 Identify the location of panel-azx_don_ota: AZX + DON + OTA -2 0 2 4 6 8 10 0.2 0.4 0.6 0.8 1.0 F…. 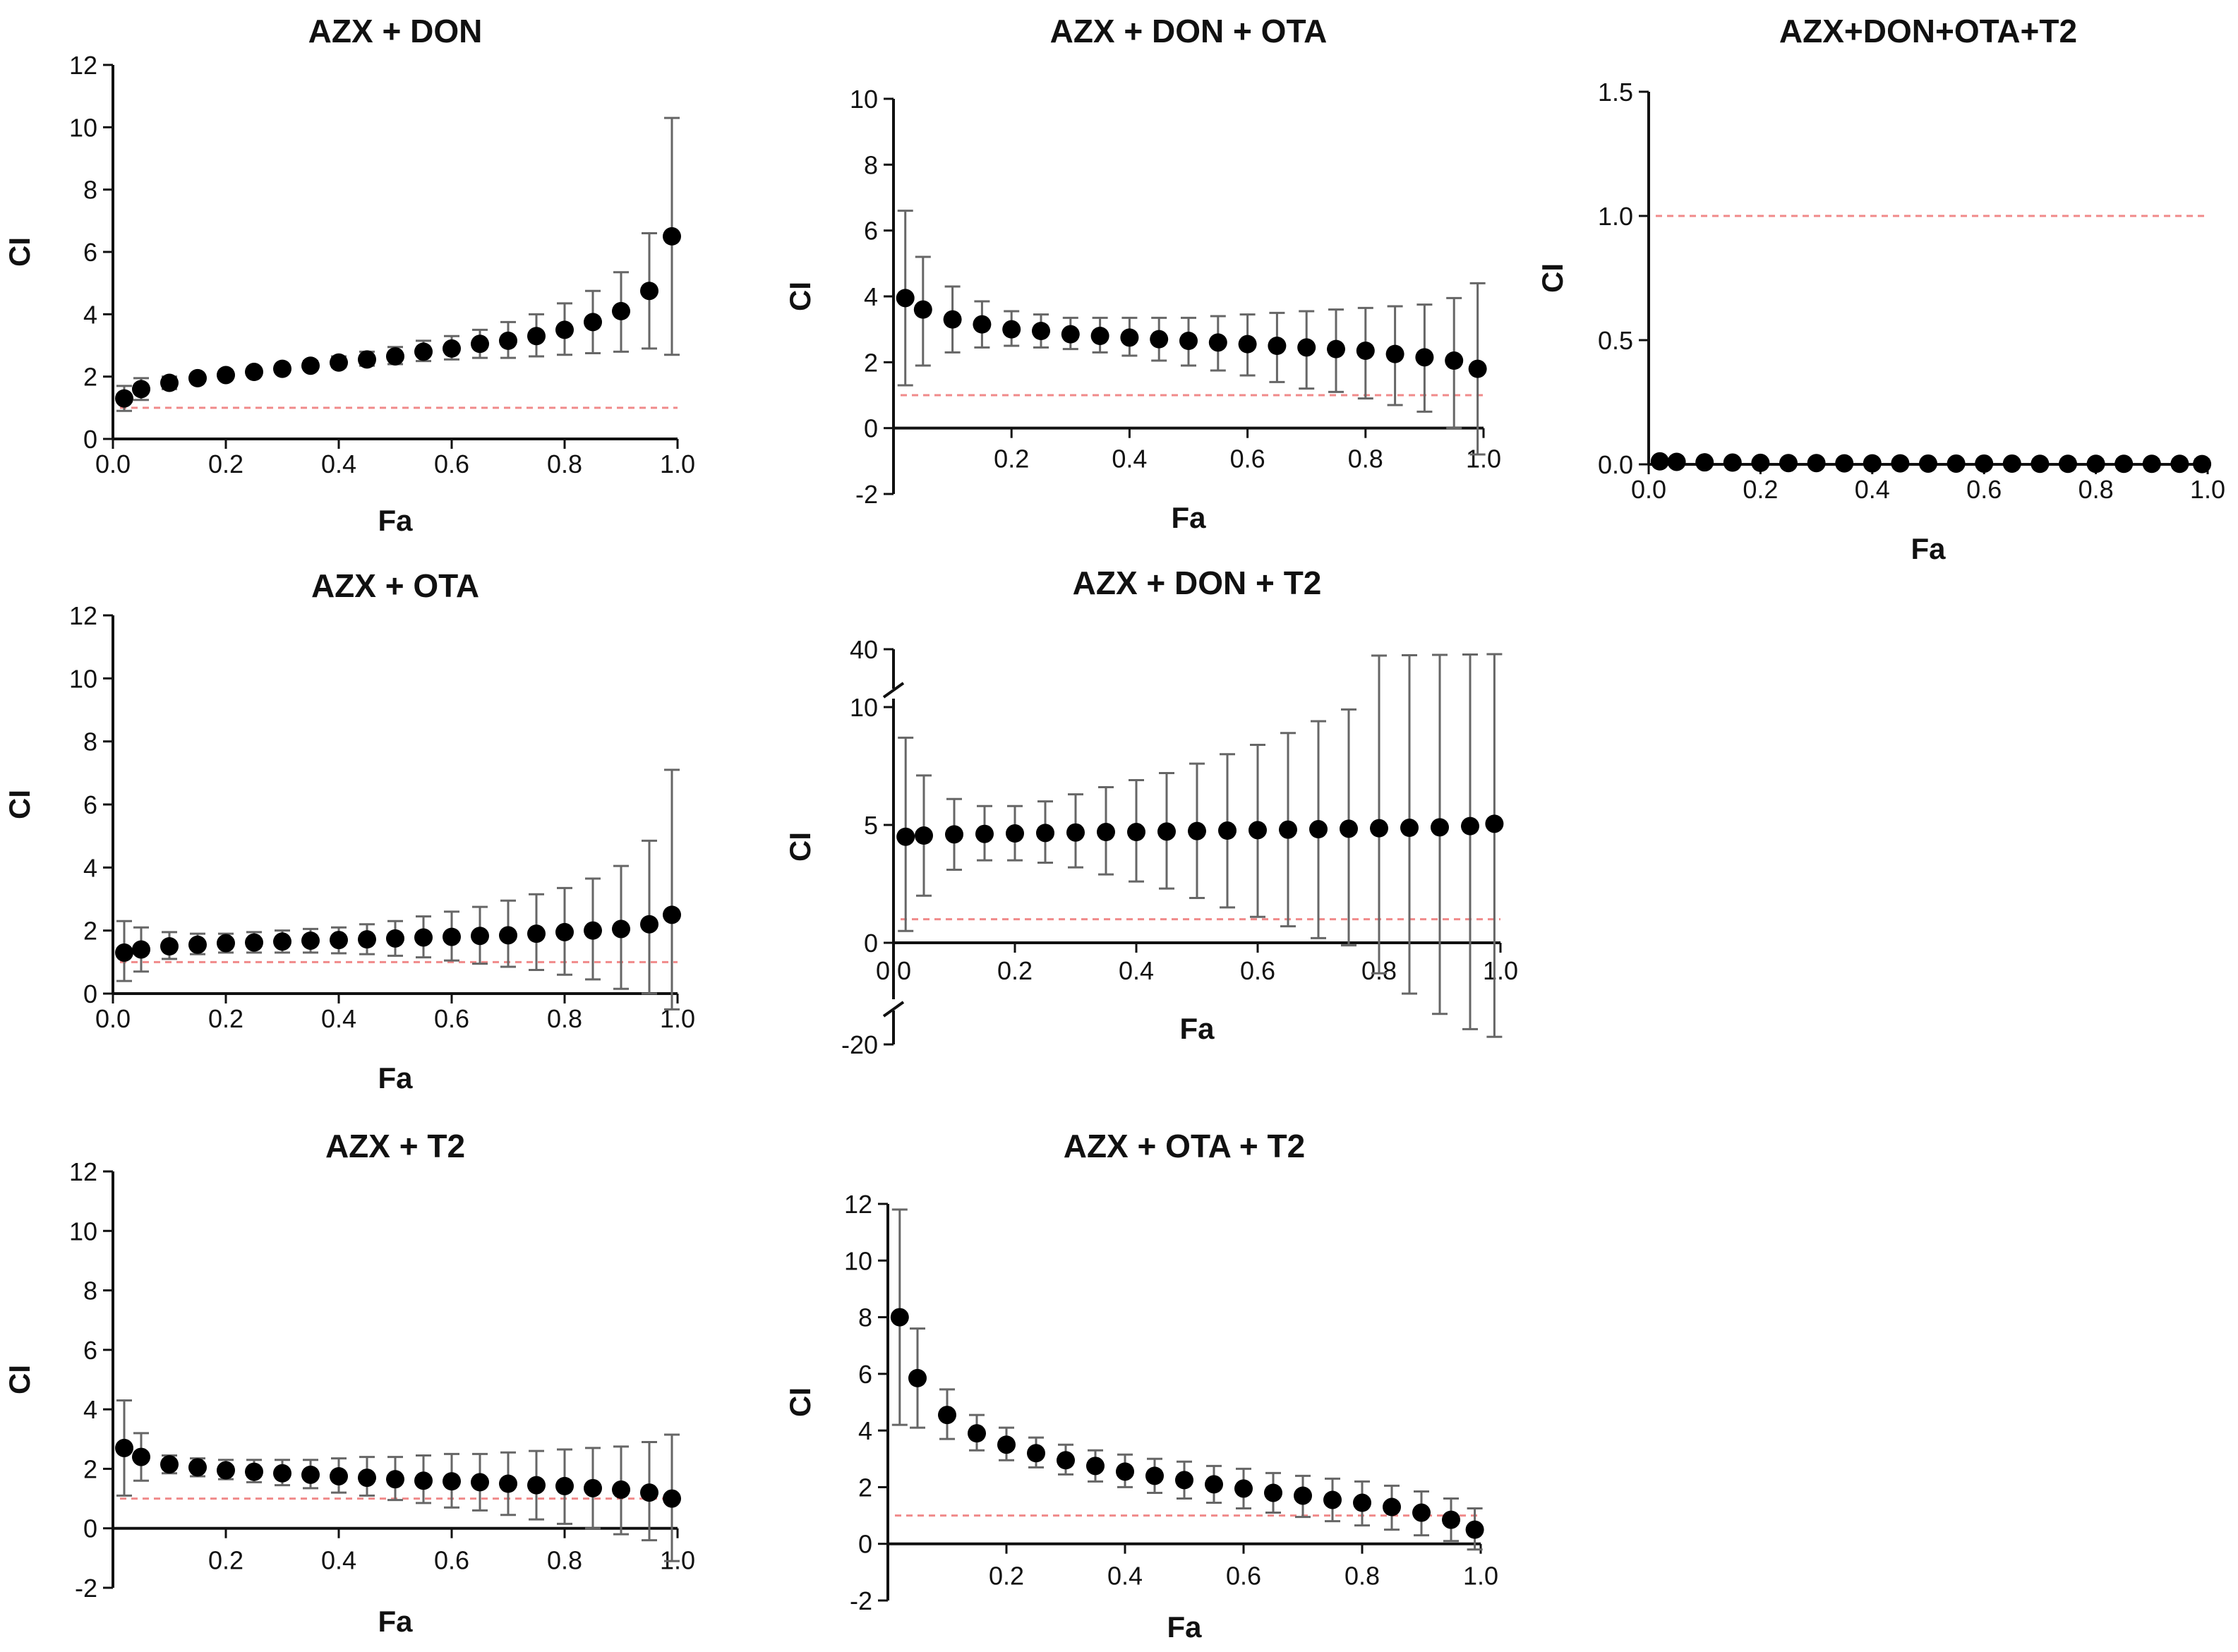
(1142, 273).